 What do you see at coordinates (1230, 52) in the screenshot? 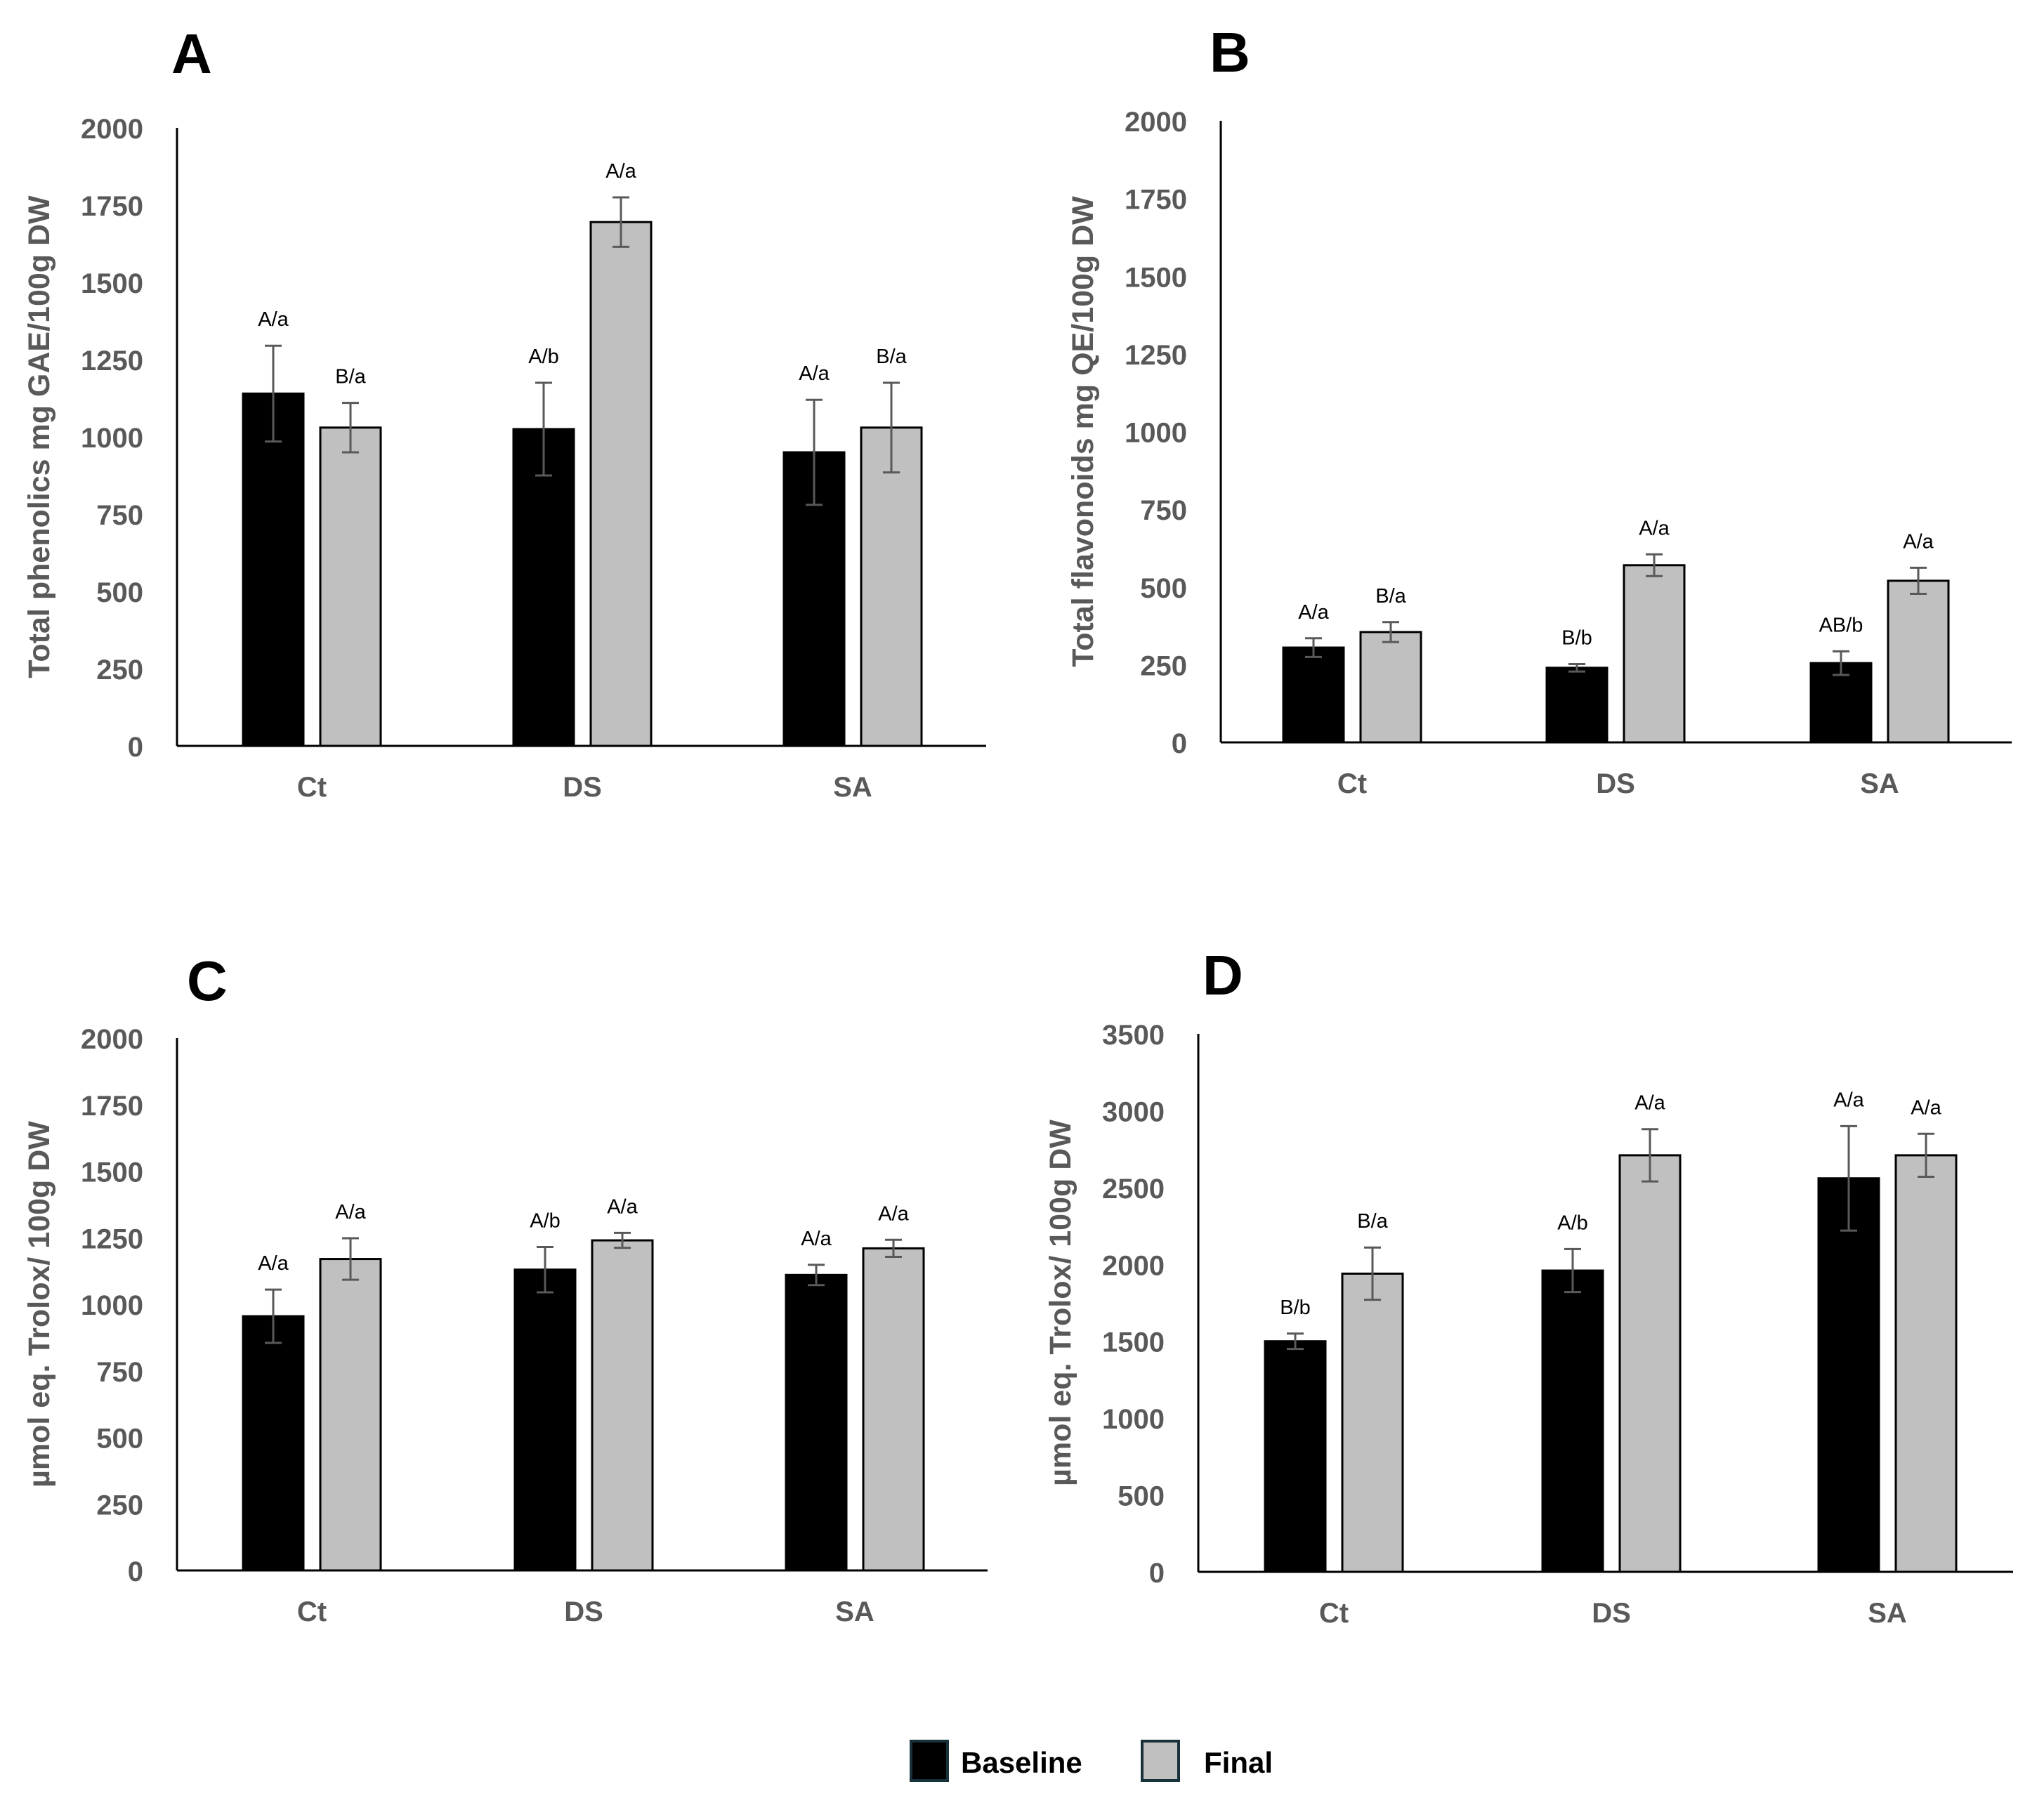
I see `panel-letter: B` at bounding box center [1230, 52].